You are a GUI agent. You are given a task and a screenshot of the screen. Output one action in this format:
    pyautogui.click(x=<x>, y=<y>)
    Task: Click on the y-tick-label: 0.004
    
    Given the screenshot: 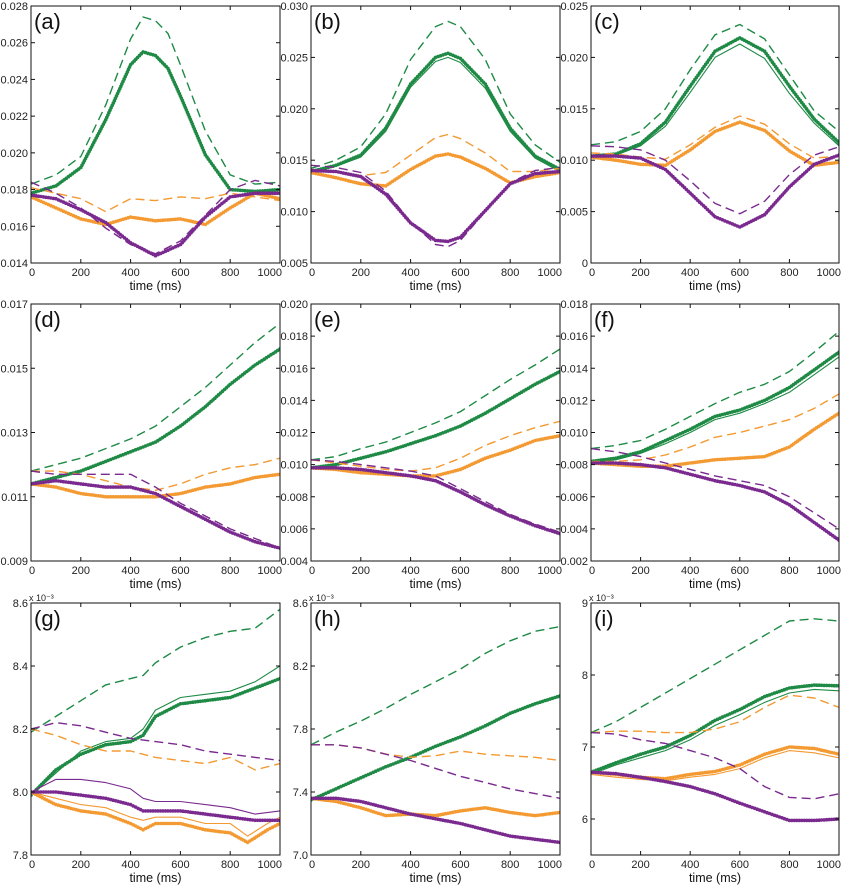 What is the action you would take?
    pyautogui.click(x=294, y=562)
    